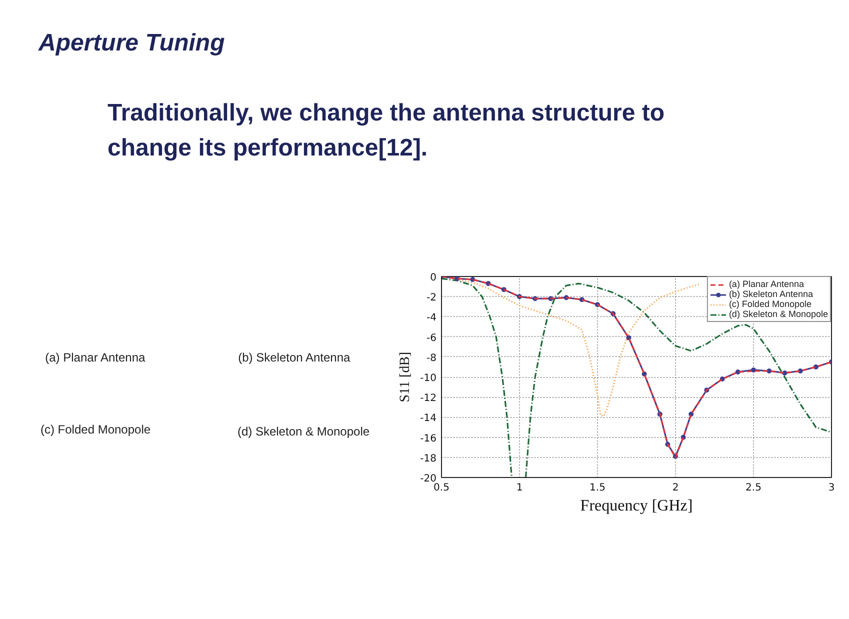 This screenshot has height=619, width=849. Describe the element at coordinates (636, 506) in the screenshot. I see `x-axis-title: Frequency [GHz]` at that location.